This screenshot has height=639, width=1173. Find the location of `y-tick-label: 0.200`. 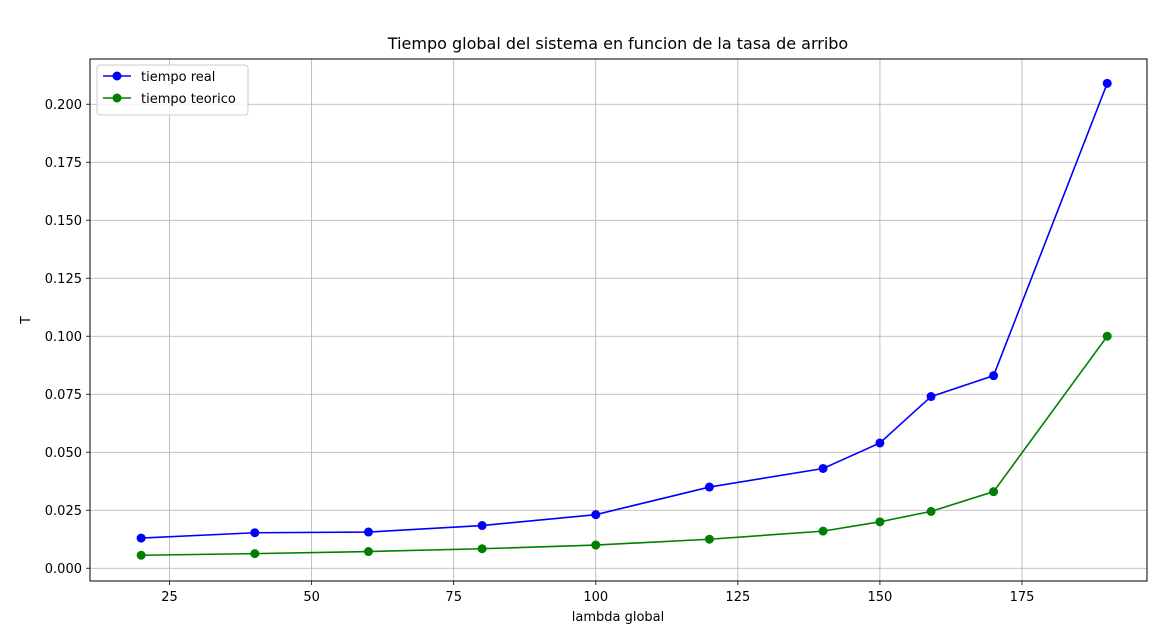

y-tick-label: 0.200 is located at coordinates (63, 105).